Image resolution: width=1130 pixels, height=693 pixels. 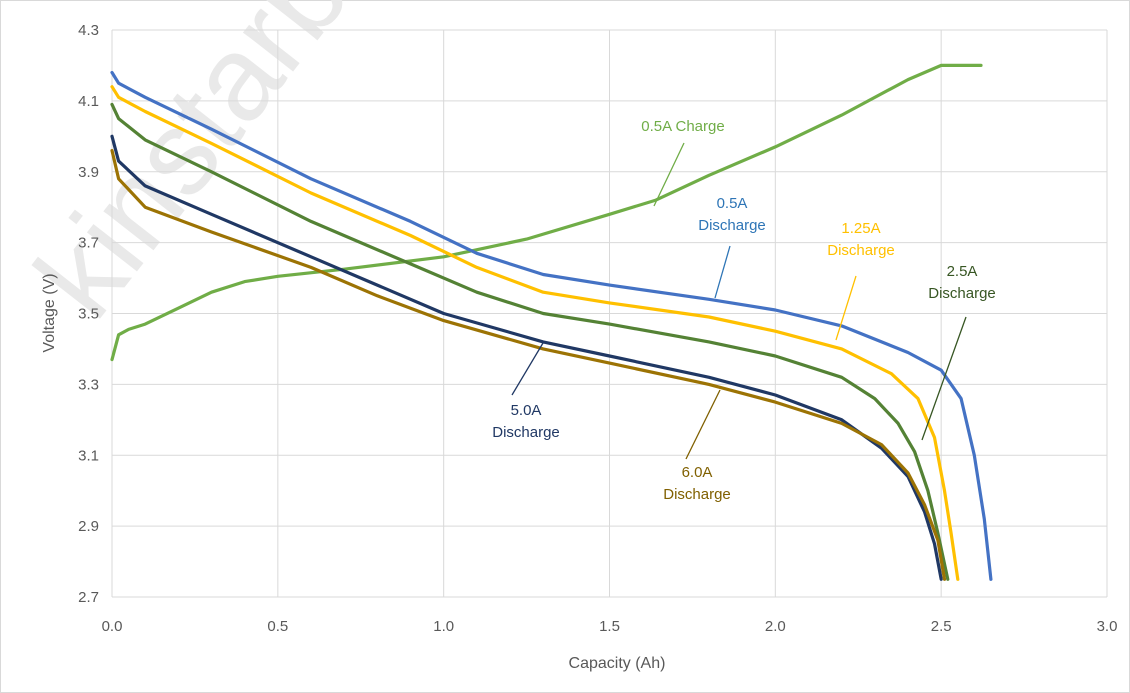 I want to click on x-tick-label: 0.0, so click(x=112, y=626).